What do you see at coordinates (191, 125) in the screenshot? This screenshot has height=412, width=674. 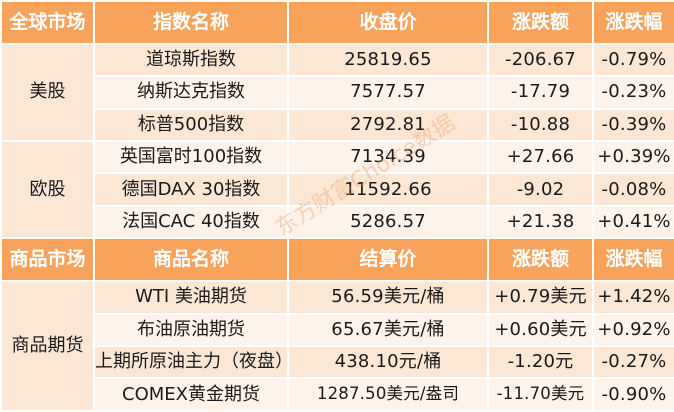 I see `index-name: 标普500指数` at bounding box center [191, 125].